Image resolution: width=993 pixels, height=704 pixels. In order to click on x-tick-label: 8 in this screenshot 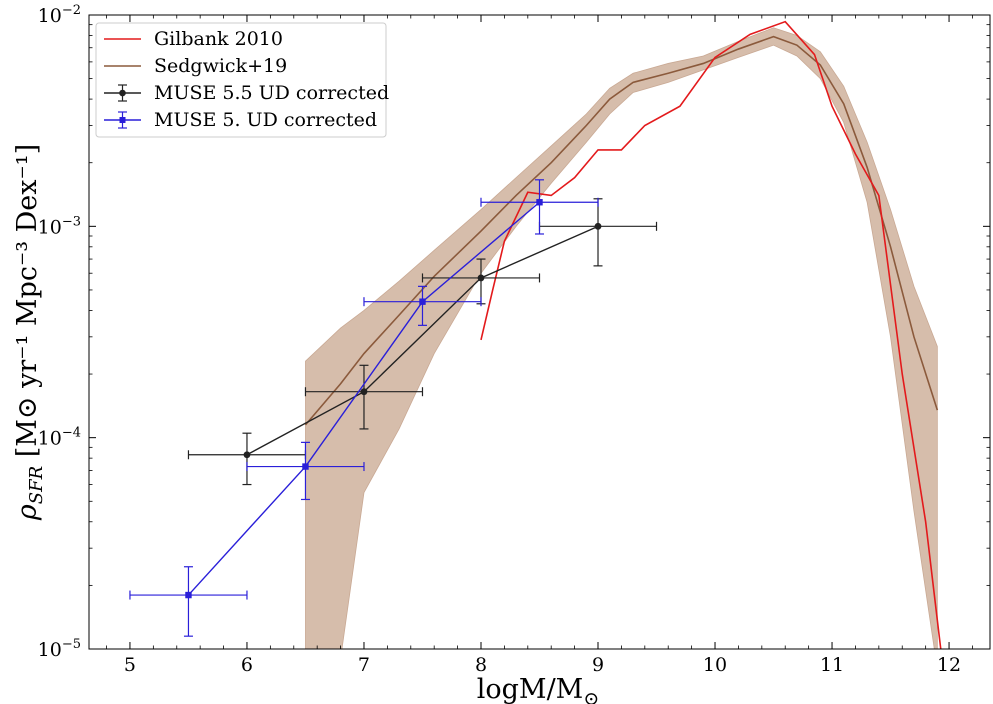, I will do `click(481, 665)`.